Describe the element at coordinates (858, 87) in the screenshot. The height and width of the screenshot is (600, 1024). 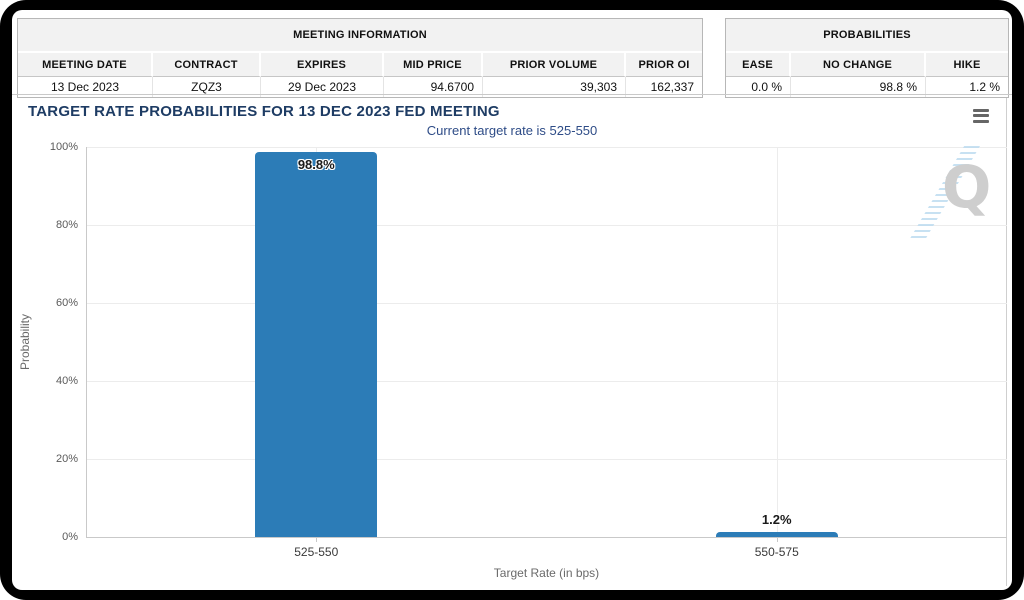
I see `cell-value: 98.8 %` at that location.